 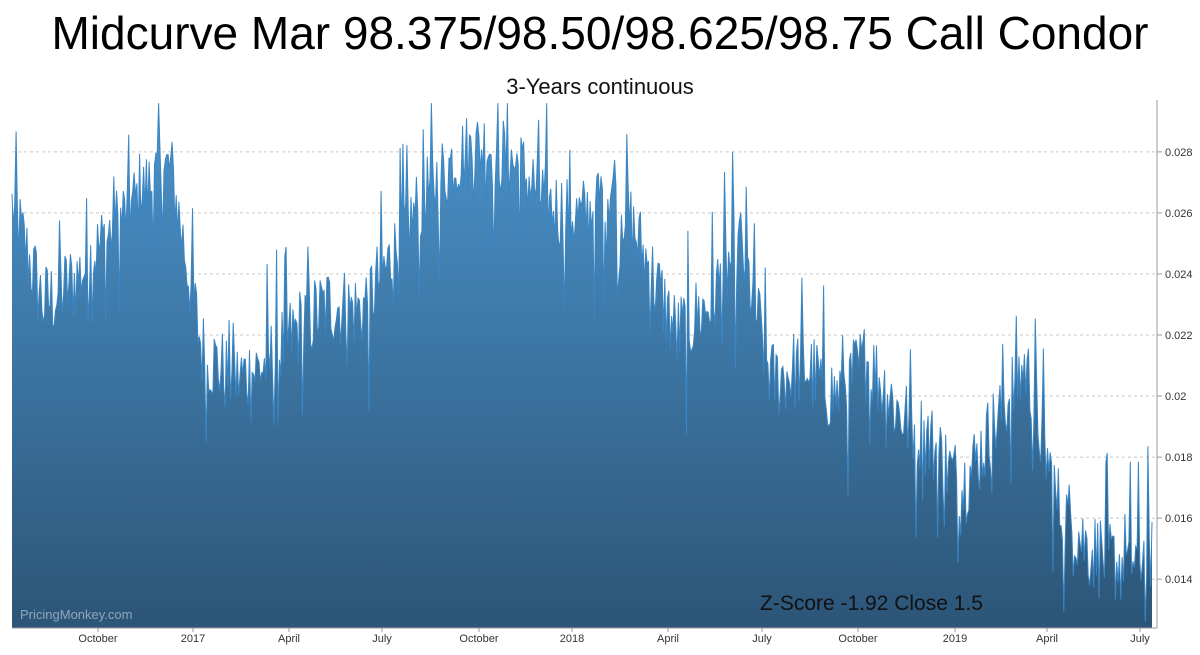 I want to click on chart-subtitle: 3-Years continuous, so click(x=600, y=86).